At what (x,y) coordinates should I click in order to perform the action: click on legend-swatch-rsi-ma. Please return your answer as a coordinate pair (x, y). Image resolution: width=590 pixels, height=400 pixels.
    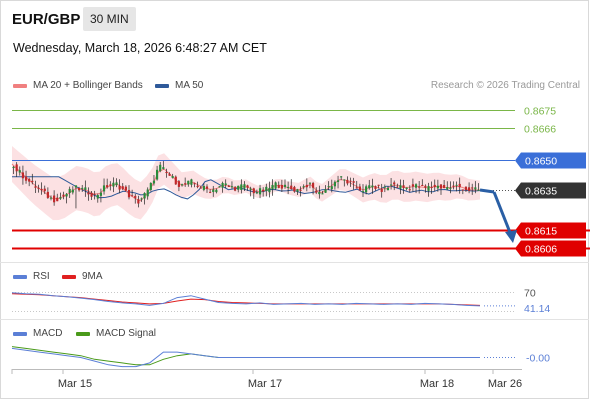
    Looking at the image, I should click on (69, 276).